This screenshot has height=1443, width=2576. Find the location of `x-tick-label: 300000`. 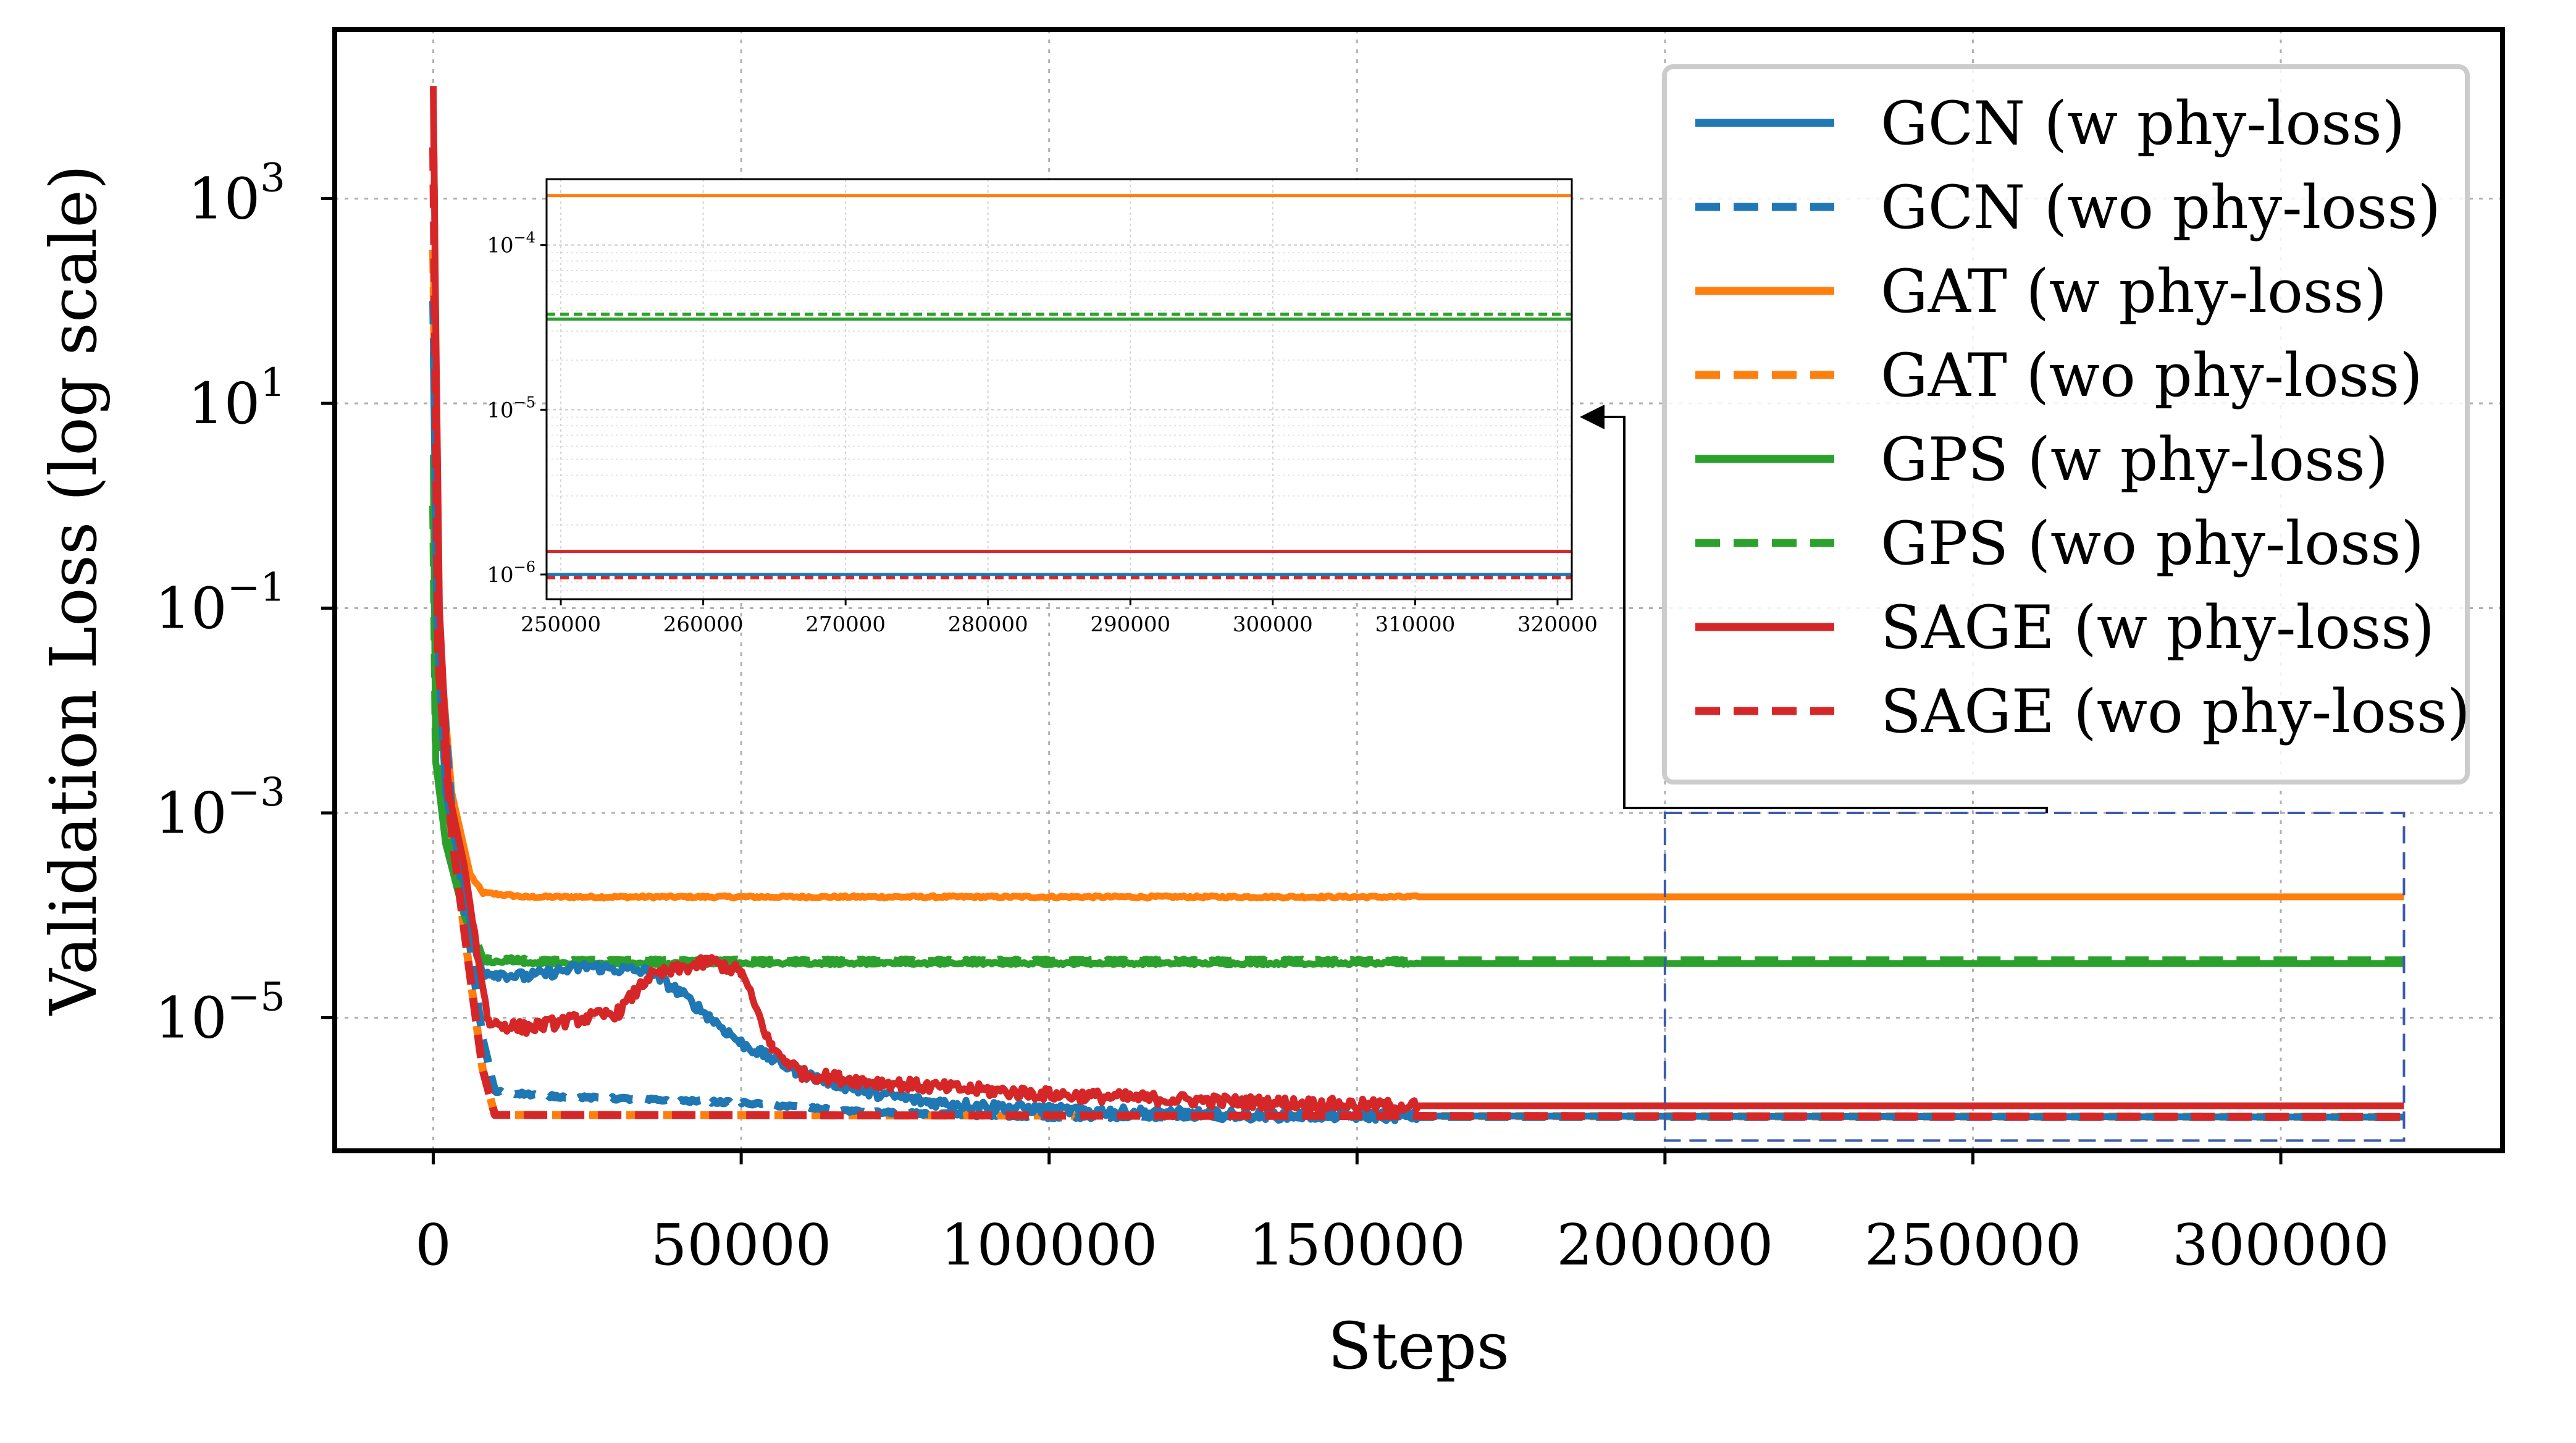

x-tick-label: 300000 is located at coordinates (2280, 1245).